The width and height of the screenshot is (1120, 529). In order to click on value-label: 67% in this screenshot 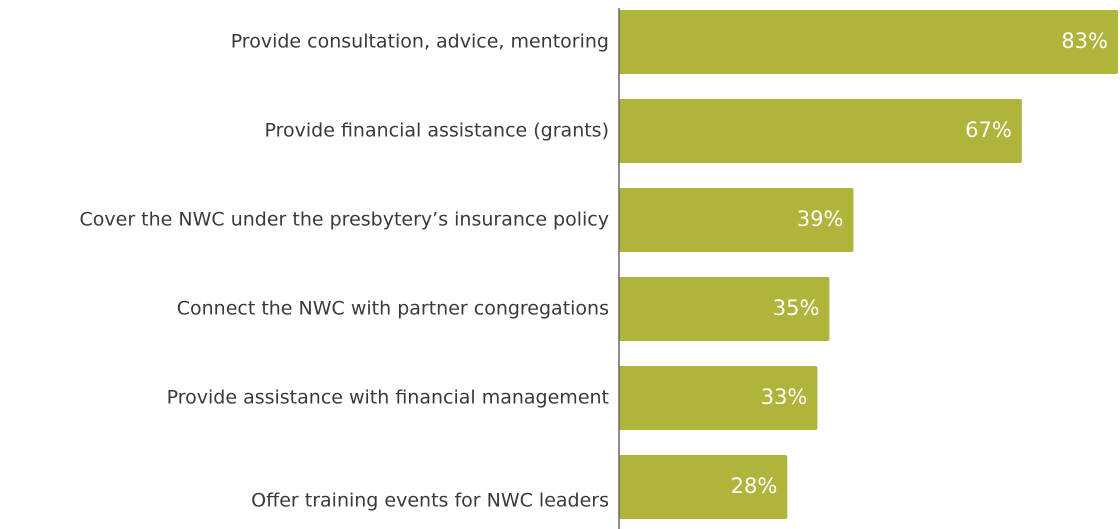, I will do `click(988, 130)`.